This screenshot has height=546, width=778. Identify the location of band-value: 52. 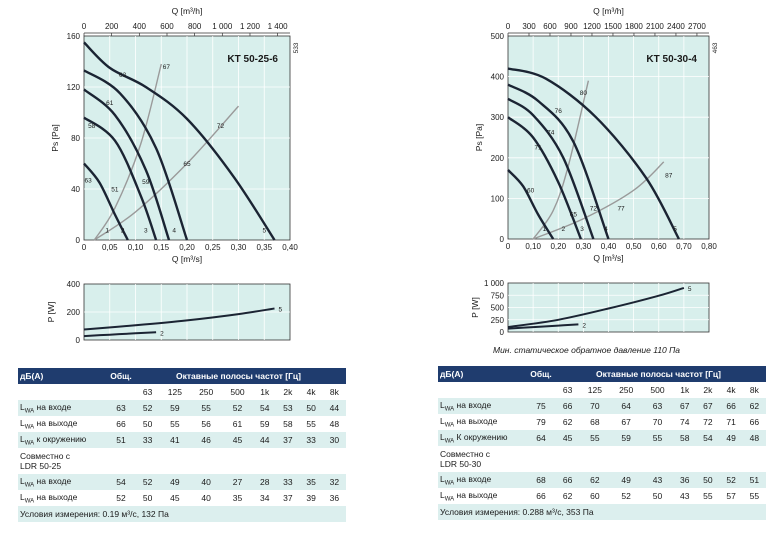
(237, 408).